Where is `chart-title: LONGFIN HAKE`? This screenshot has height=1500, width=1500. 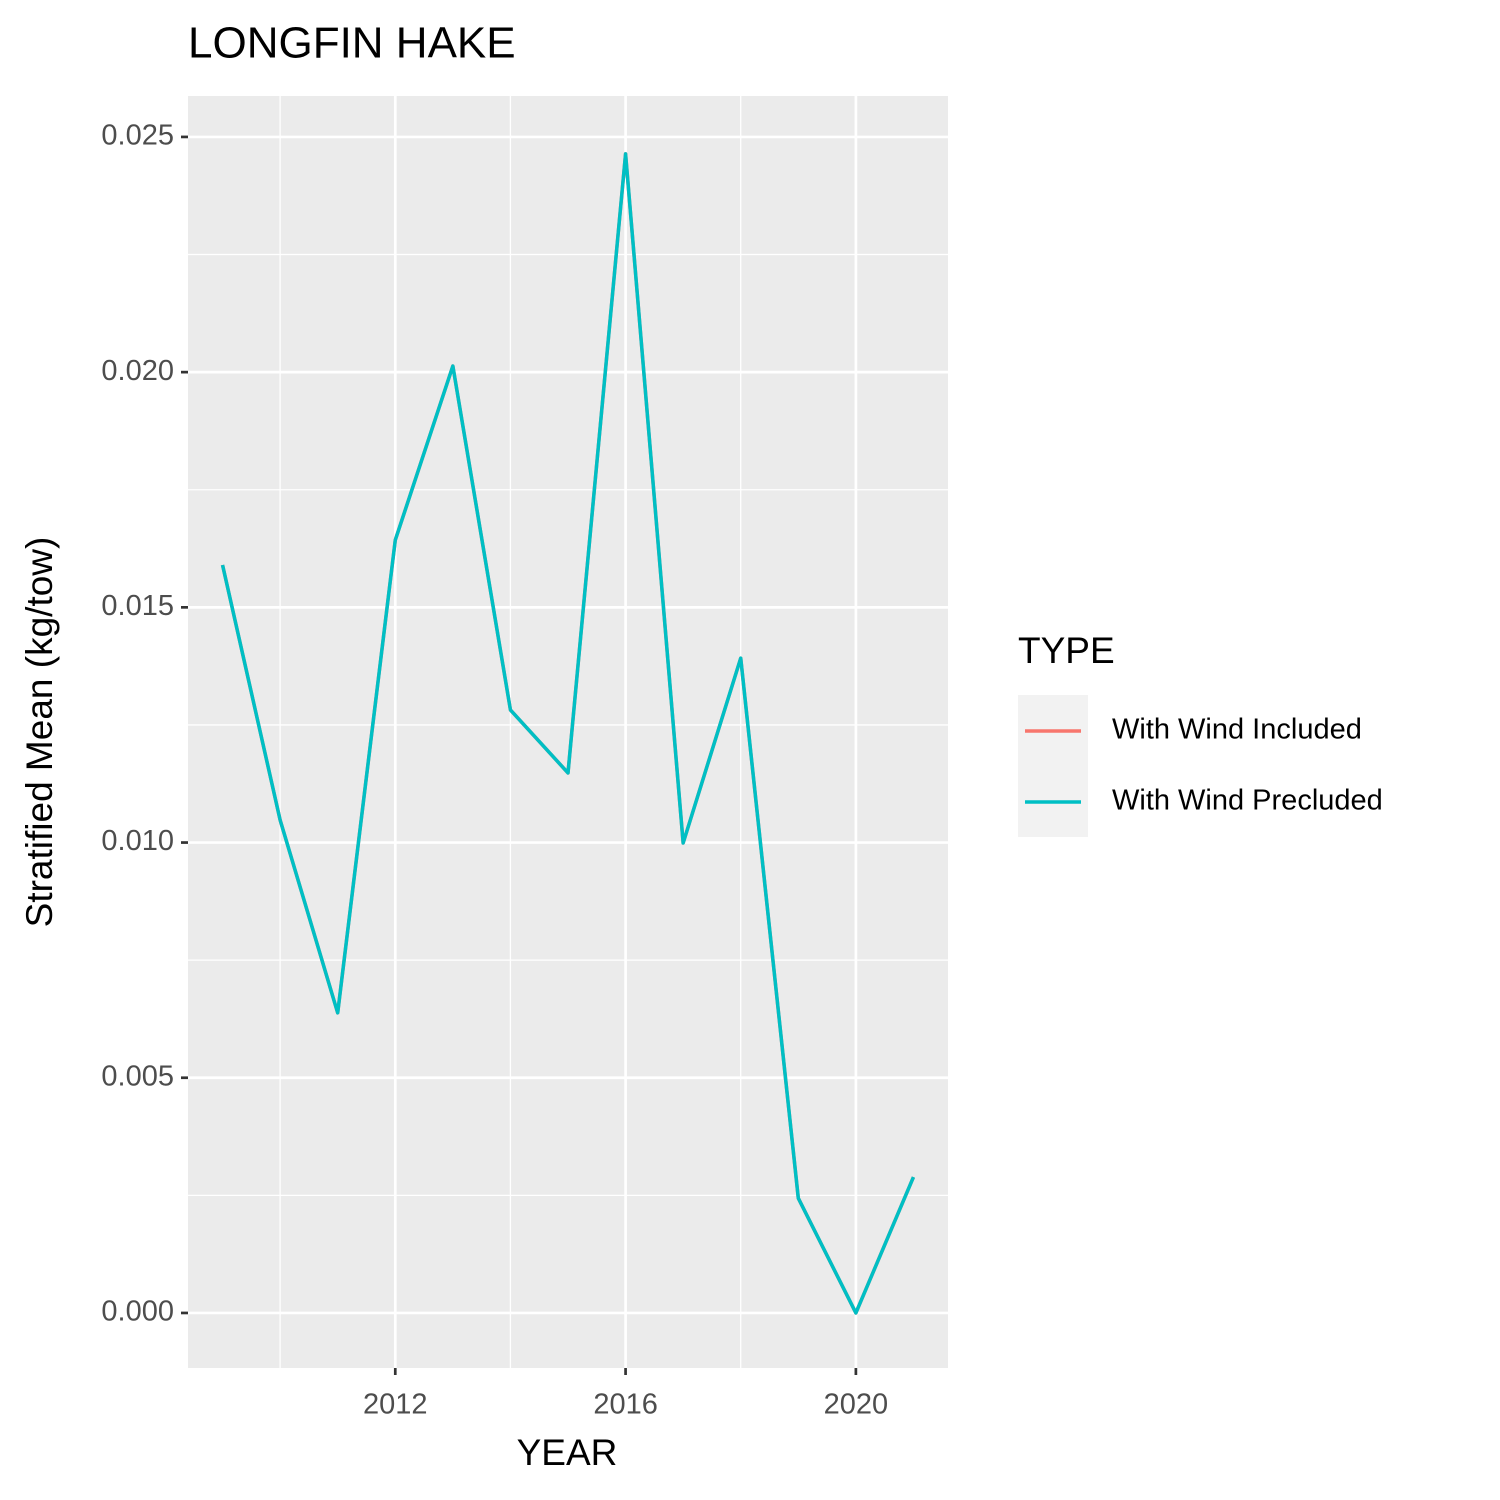
chart-title: LONGFIN HAKE is located at coordinates (352, 43).